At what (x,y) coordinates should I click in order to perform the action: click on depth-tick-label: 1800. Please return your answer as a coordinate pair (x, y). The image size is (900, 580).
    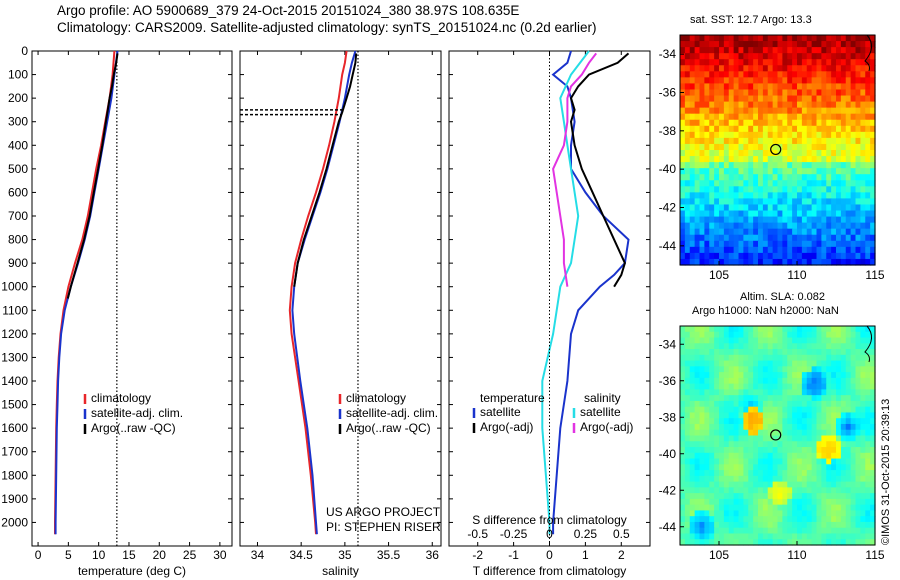
    Looking at the image, I should click on (14, 475).